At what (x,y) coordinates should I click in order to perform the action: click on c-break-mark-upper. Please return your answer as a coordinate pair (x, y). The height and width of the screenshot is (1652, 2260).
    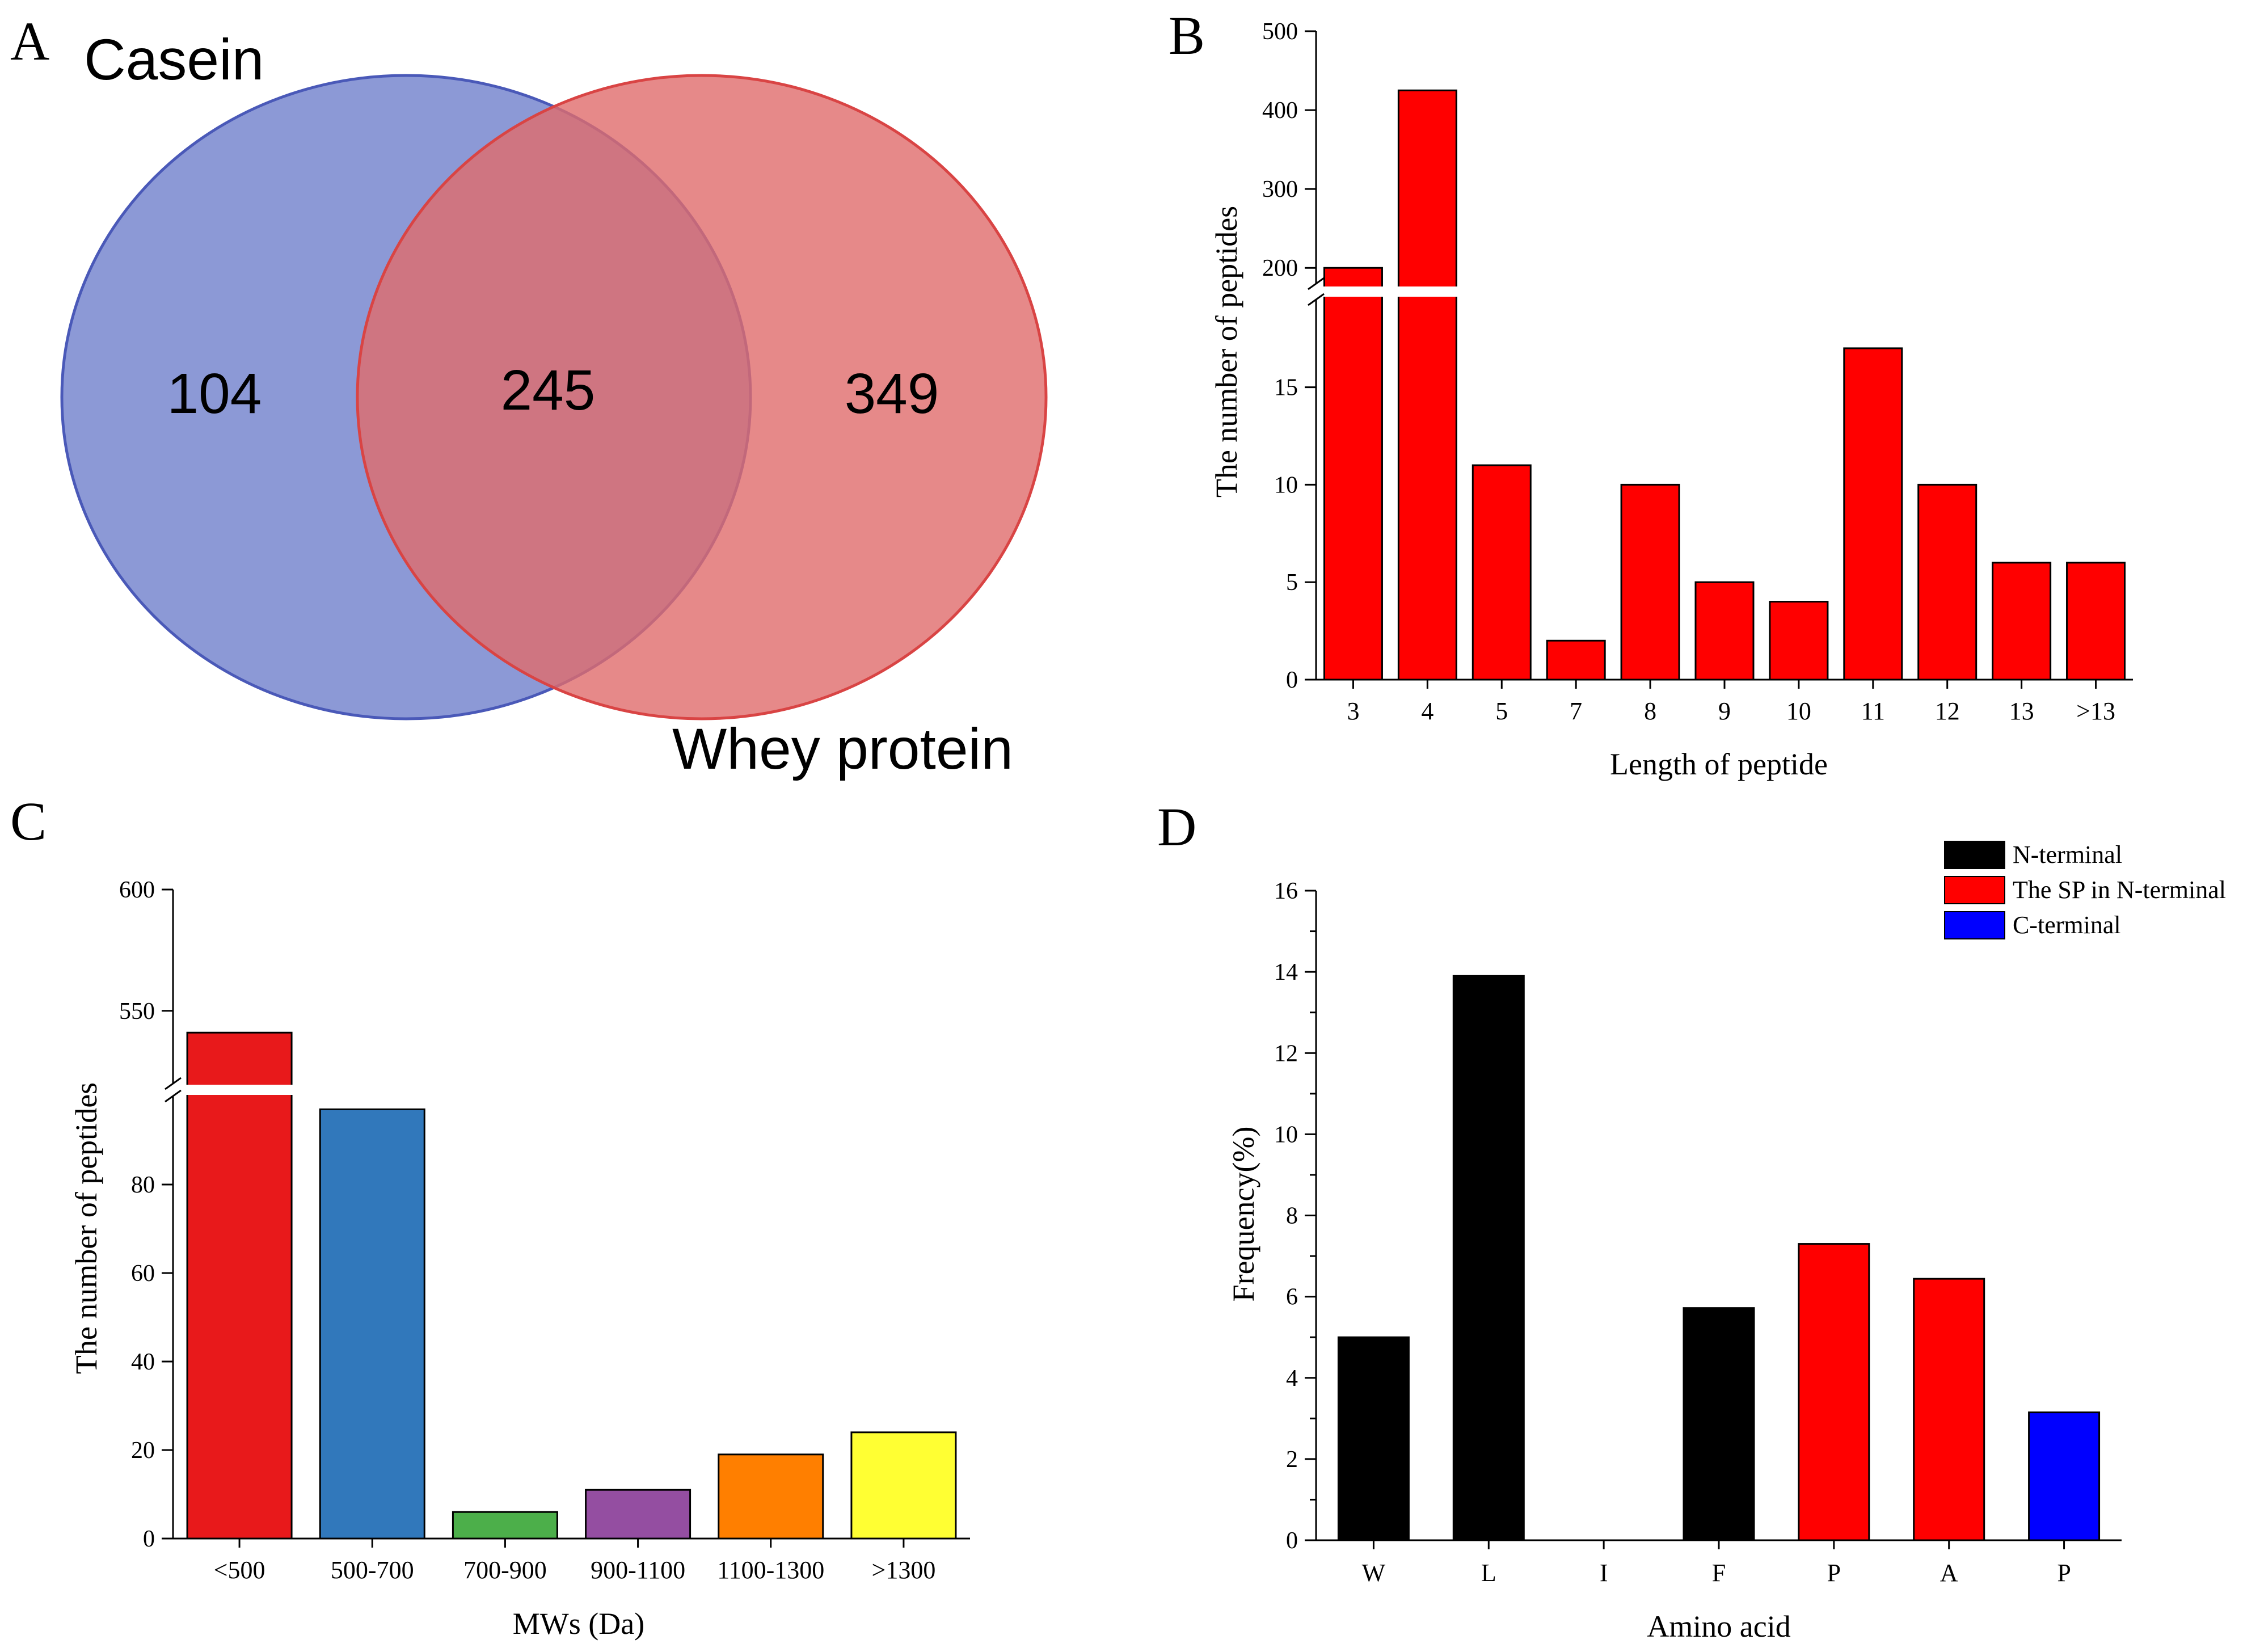
    Looking at the image, I should click on (173, 1083).